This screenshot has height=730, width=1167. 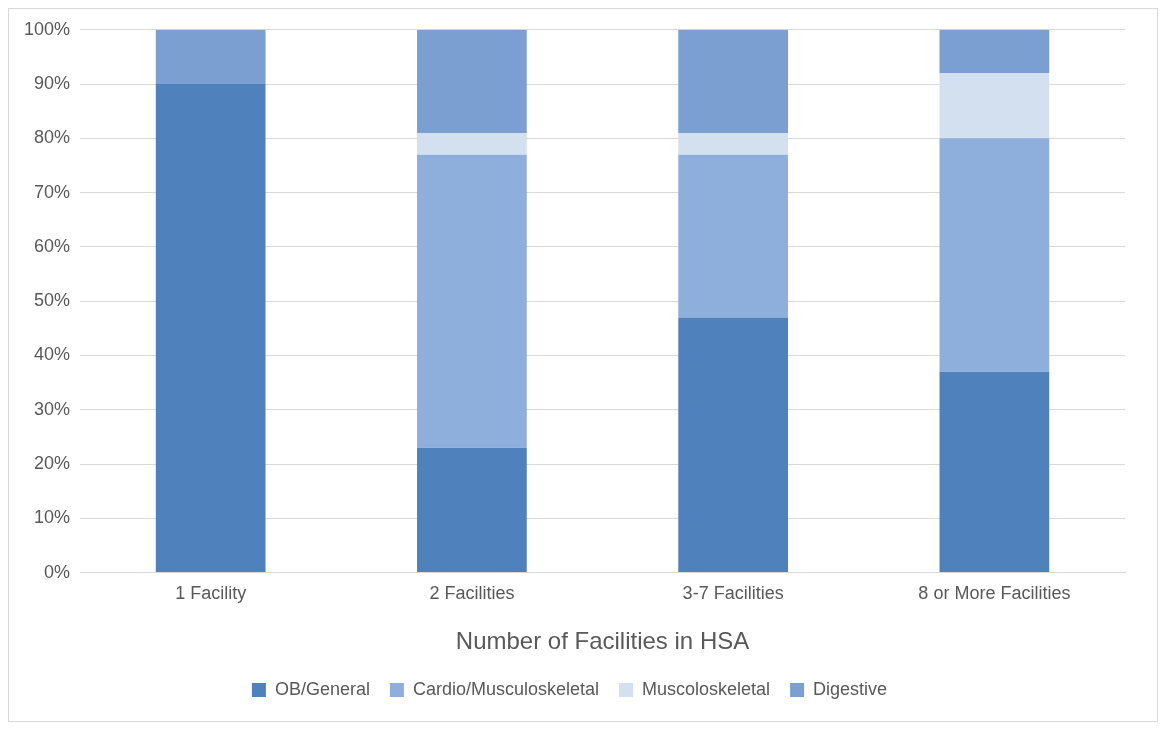 I want to click on x-tick-label: 1 Facility, so click(x=211, y=593).